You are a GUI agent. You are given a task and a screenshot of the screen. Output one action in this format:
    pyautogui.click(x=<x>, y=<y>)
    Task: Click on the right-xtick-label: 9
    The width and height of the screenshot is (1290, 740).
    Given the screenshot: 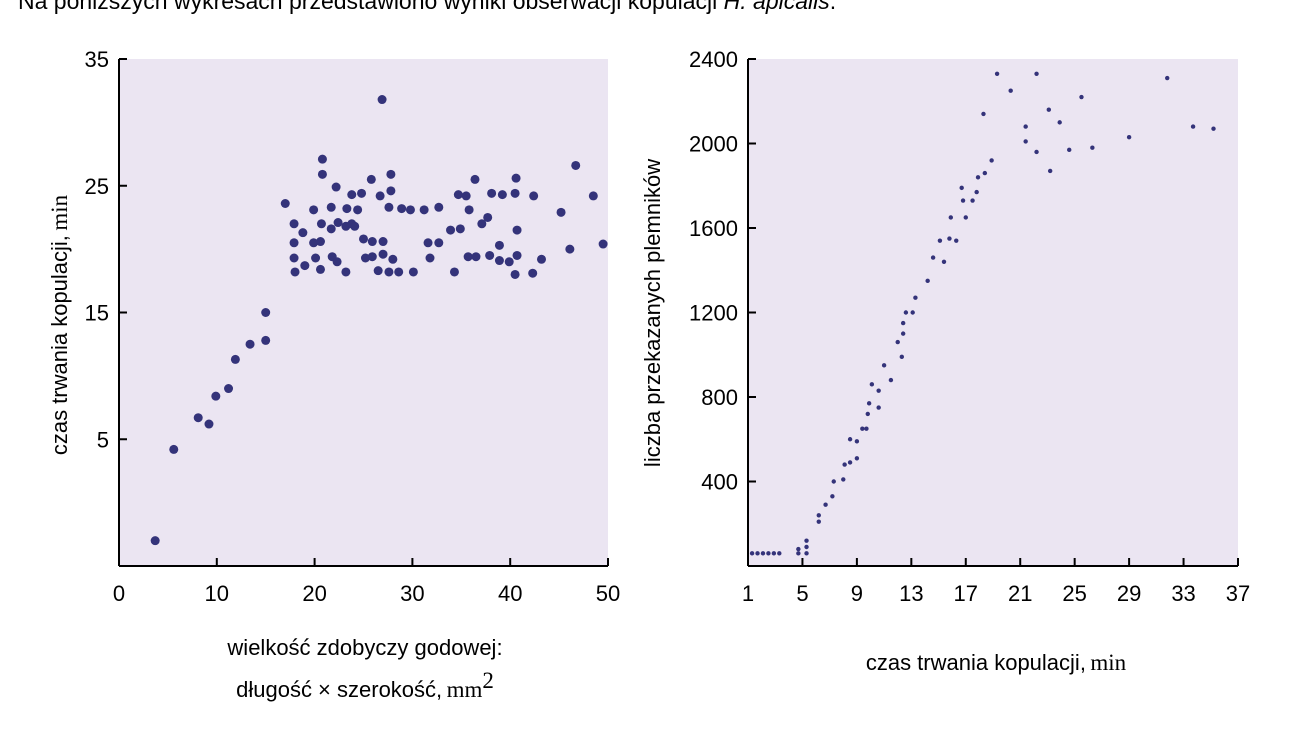 What is the action you would take?
    pyautogui.click(x=857, y=593)
    